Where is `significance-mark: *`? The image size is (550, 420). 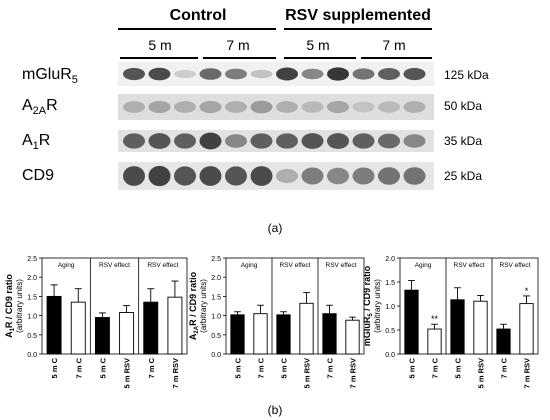 significance-mark: * is located at coordinates (527, 291).